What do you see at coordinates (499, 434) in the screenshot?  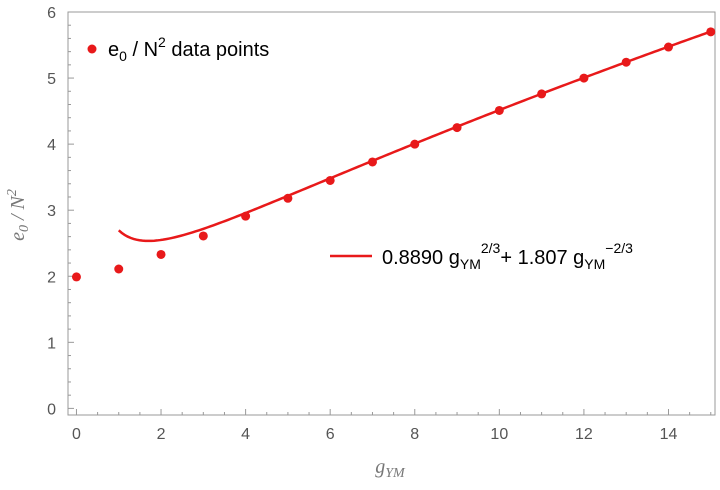 I see `x-tick-label: 10` at bounding box center [499, 434].